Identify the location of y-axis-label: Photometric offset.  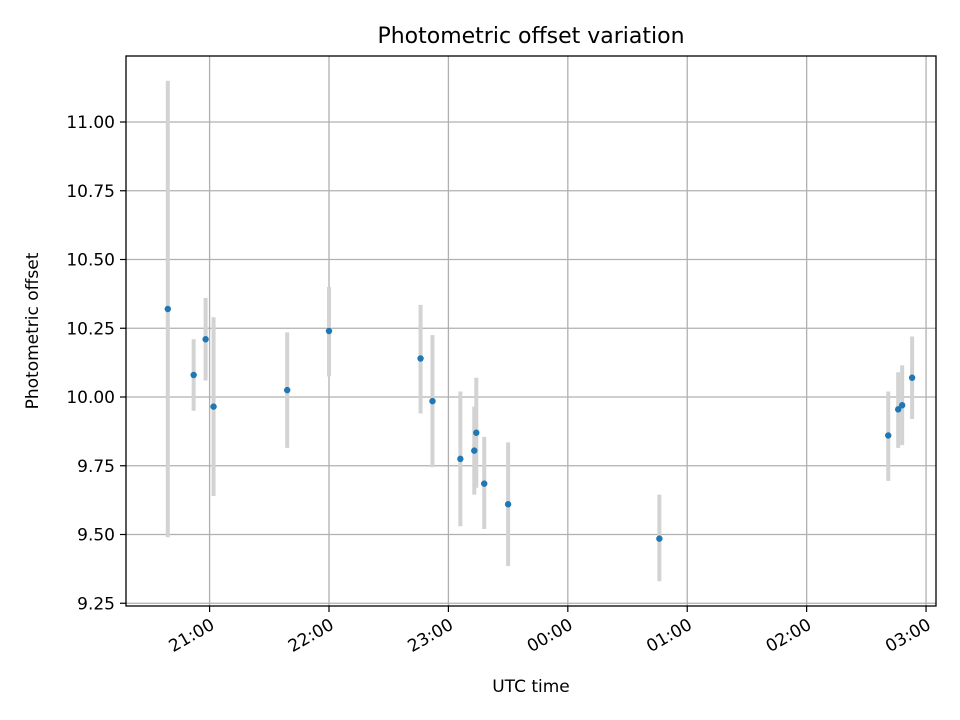
(33, 330).